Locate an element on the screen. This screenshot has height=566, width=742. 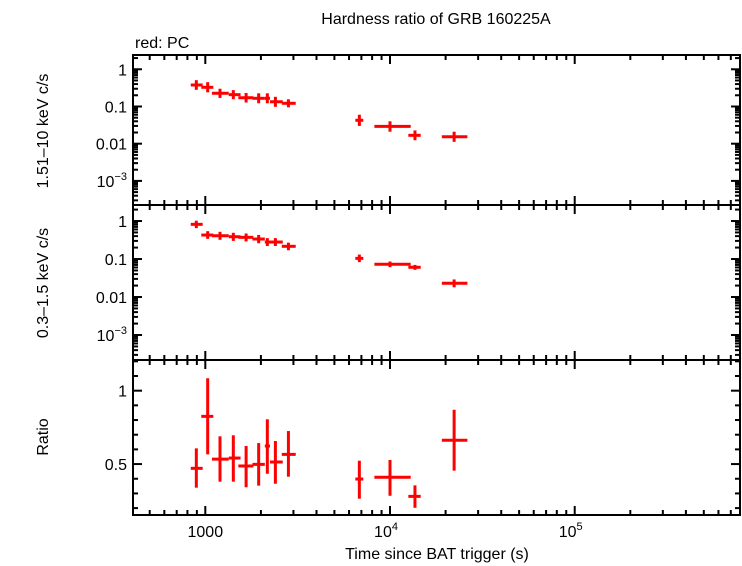
y-axis-label: Ratio is located at coordinates (43, 436).